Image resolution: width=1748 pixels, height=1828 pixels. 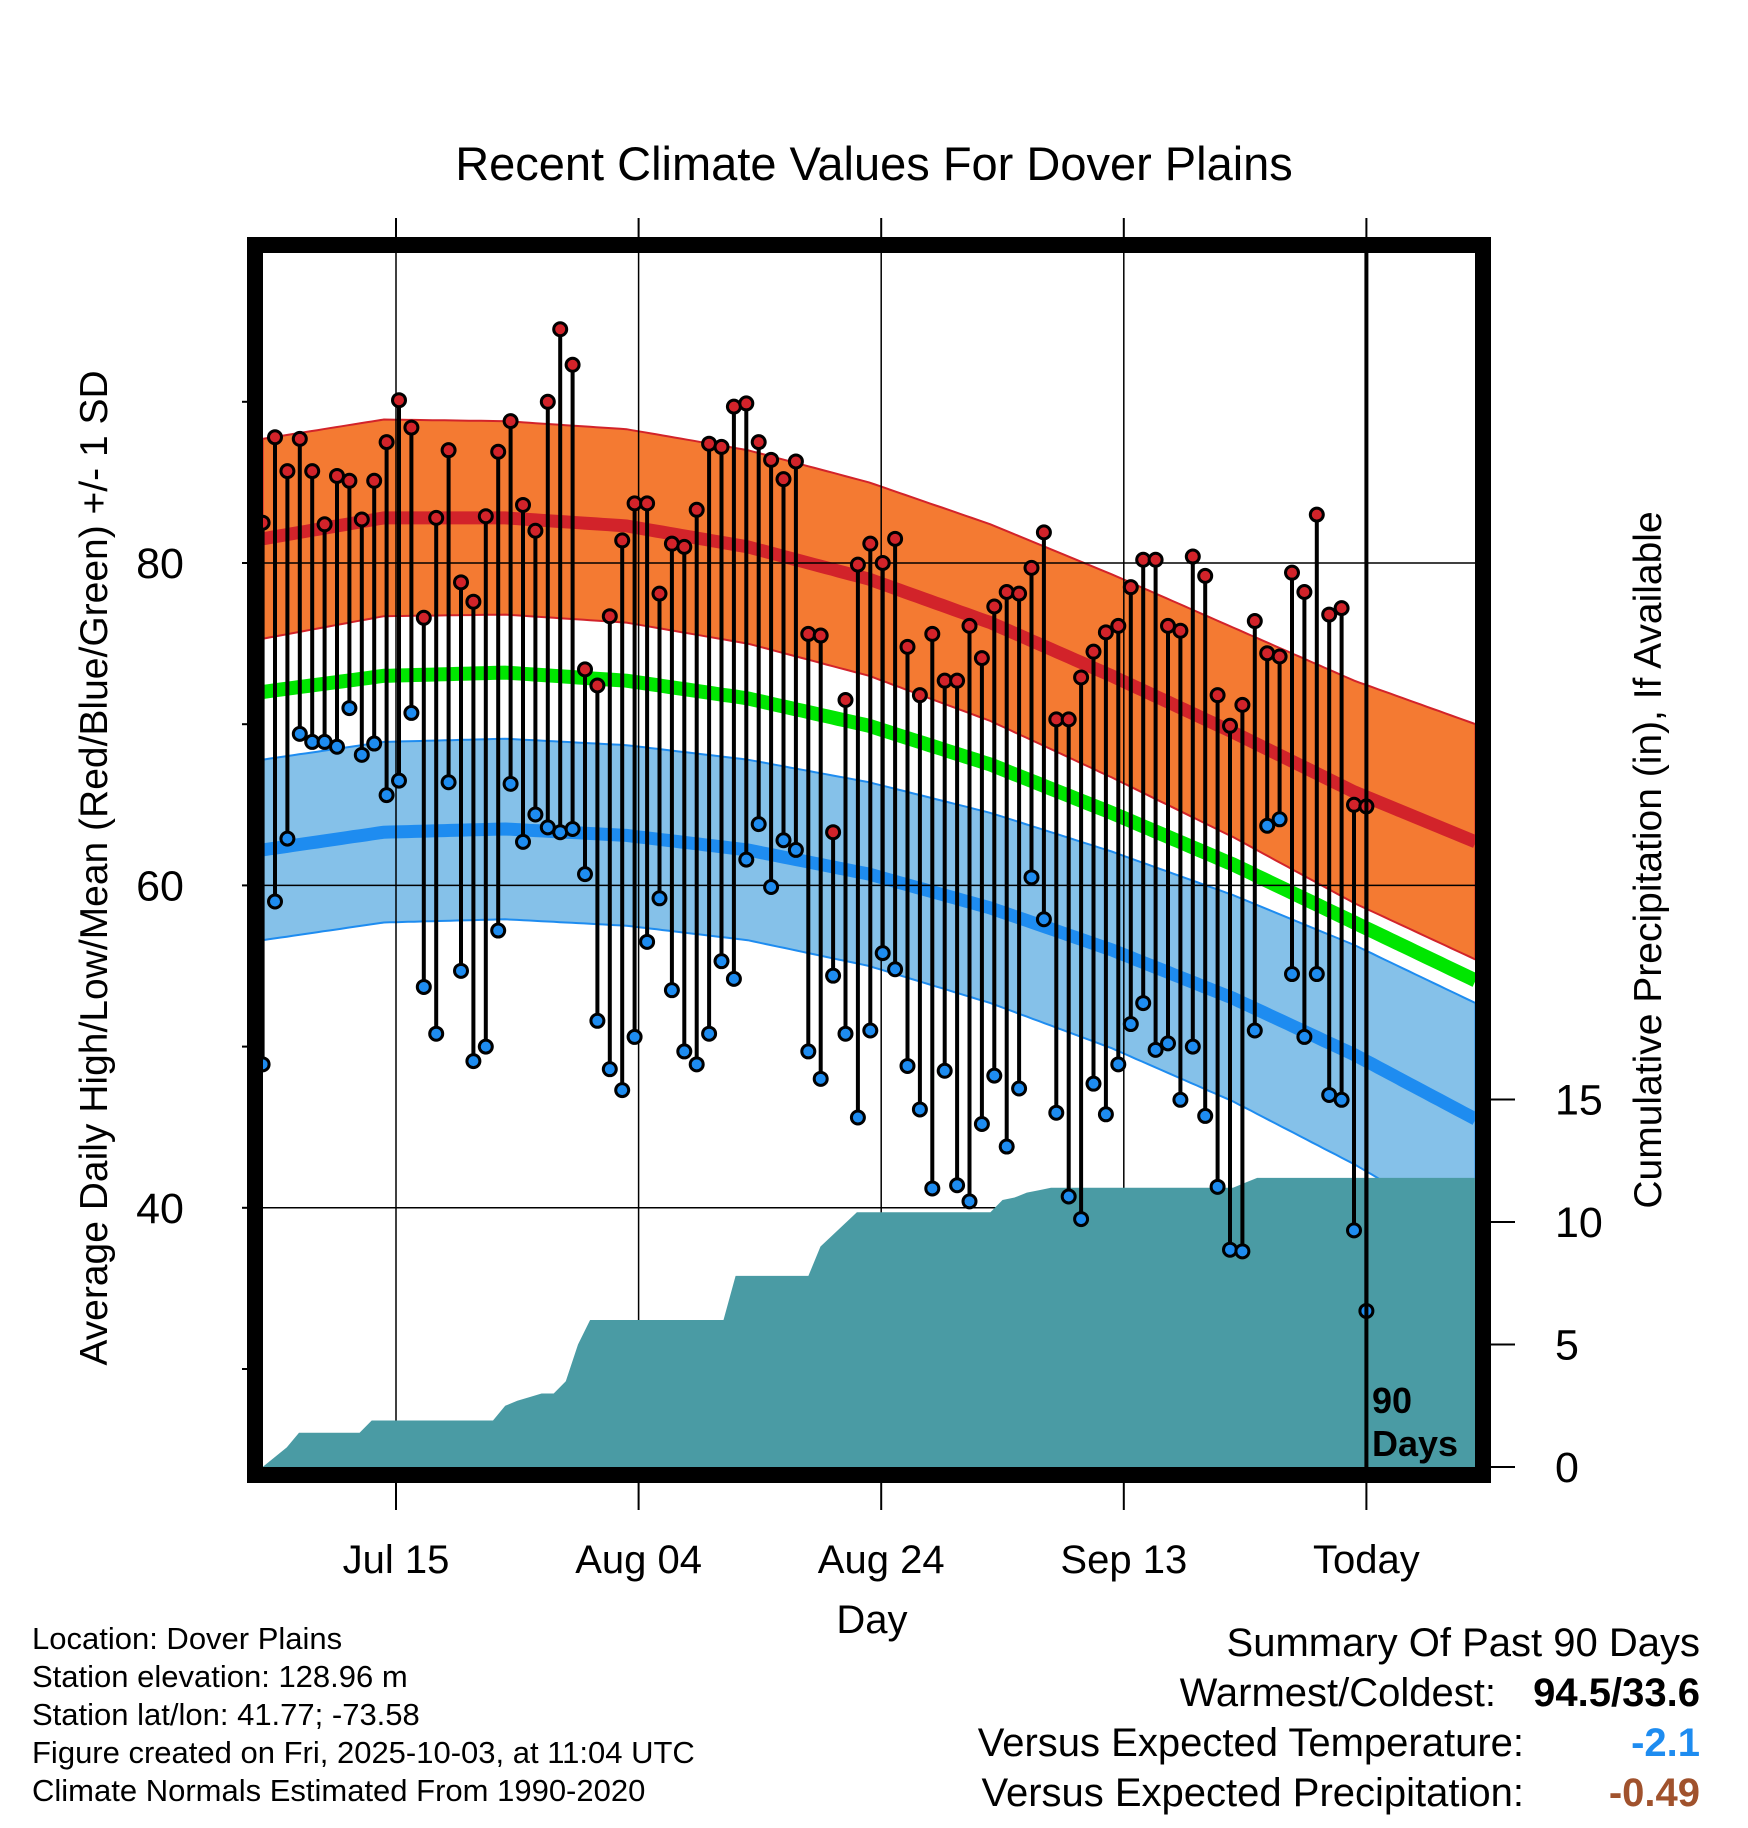 I want to click on x-tick-label-52: Aug 24, so click(x=881, y=1560).